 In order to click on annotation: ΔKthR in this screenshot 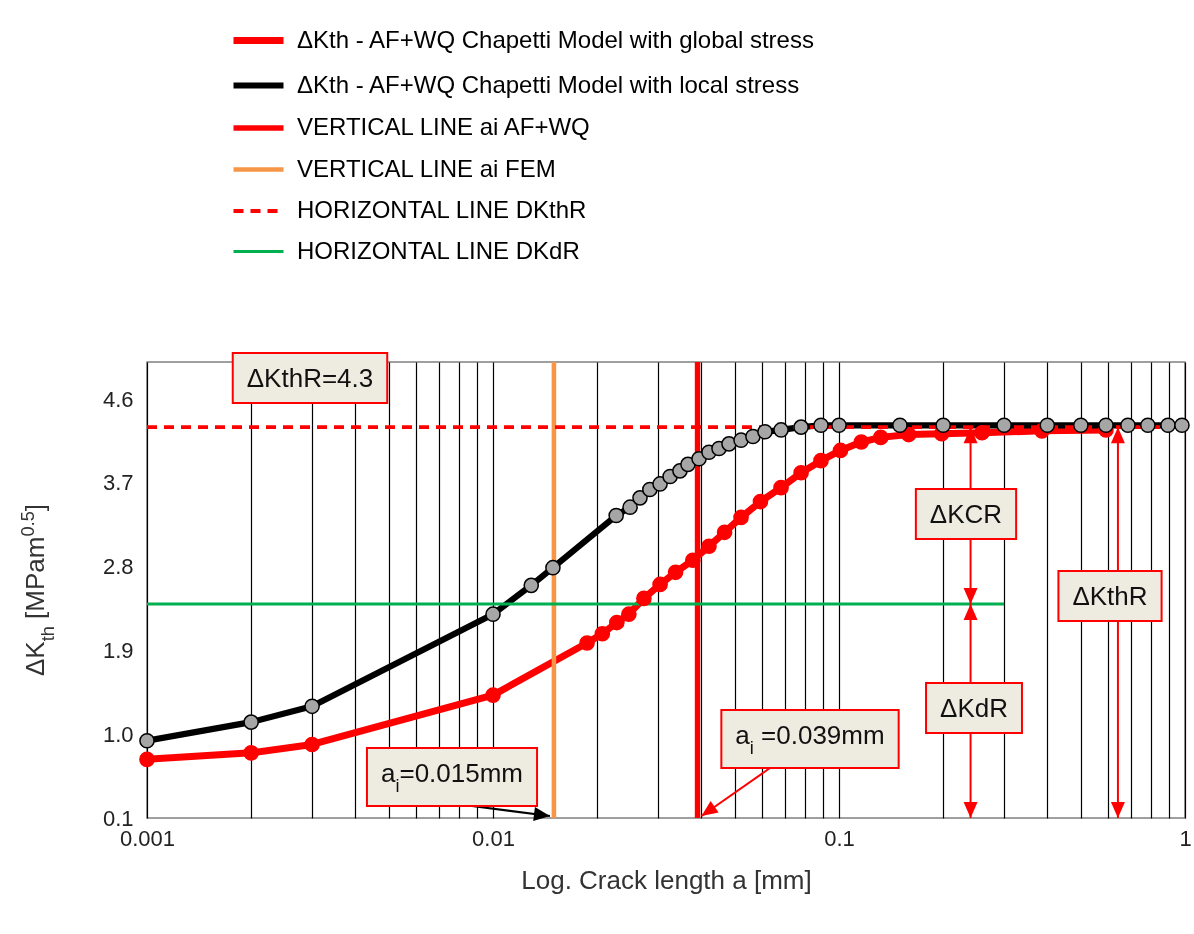, I will do `click(1110, 596)`.